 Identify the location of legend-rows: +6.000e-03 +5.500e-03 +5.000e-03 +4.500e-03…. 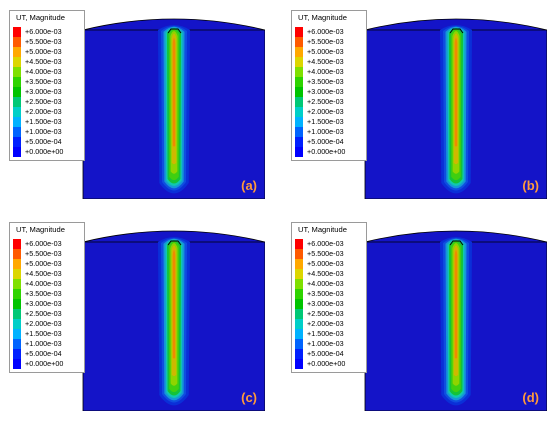
(47, 92).